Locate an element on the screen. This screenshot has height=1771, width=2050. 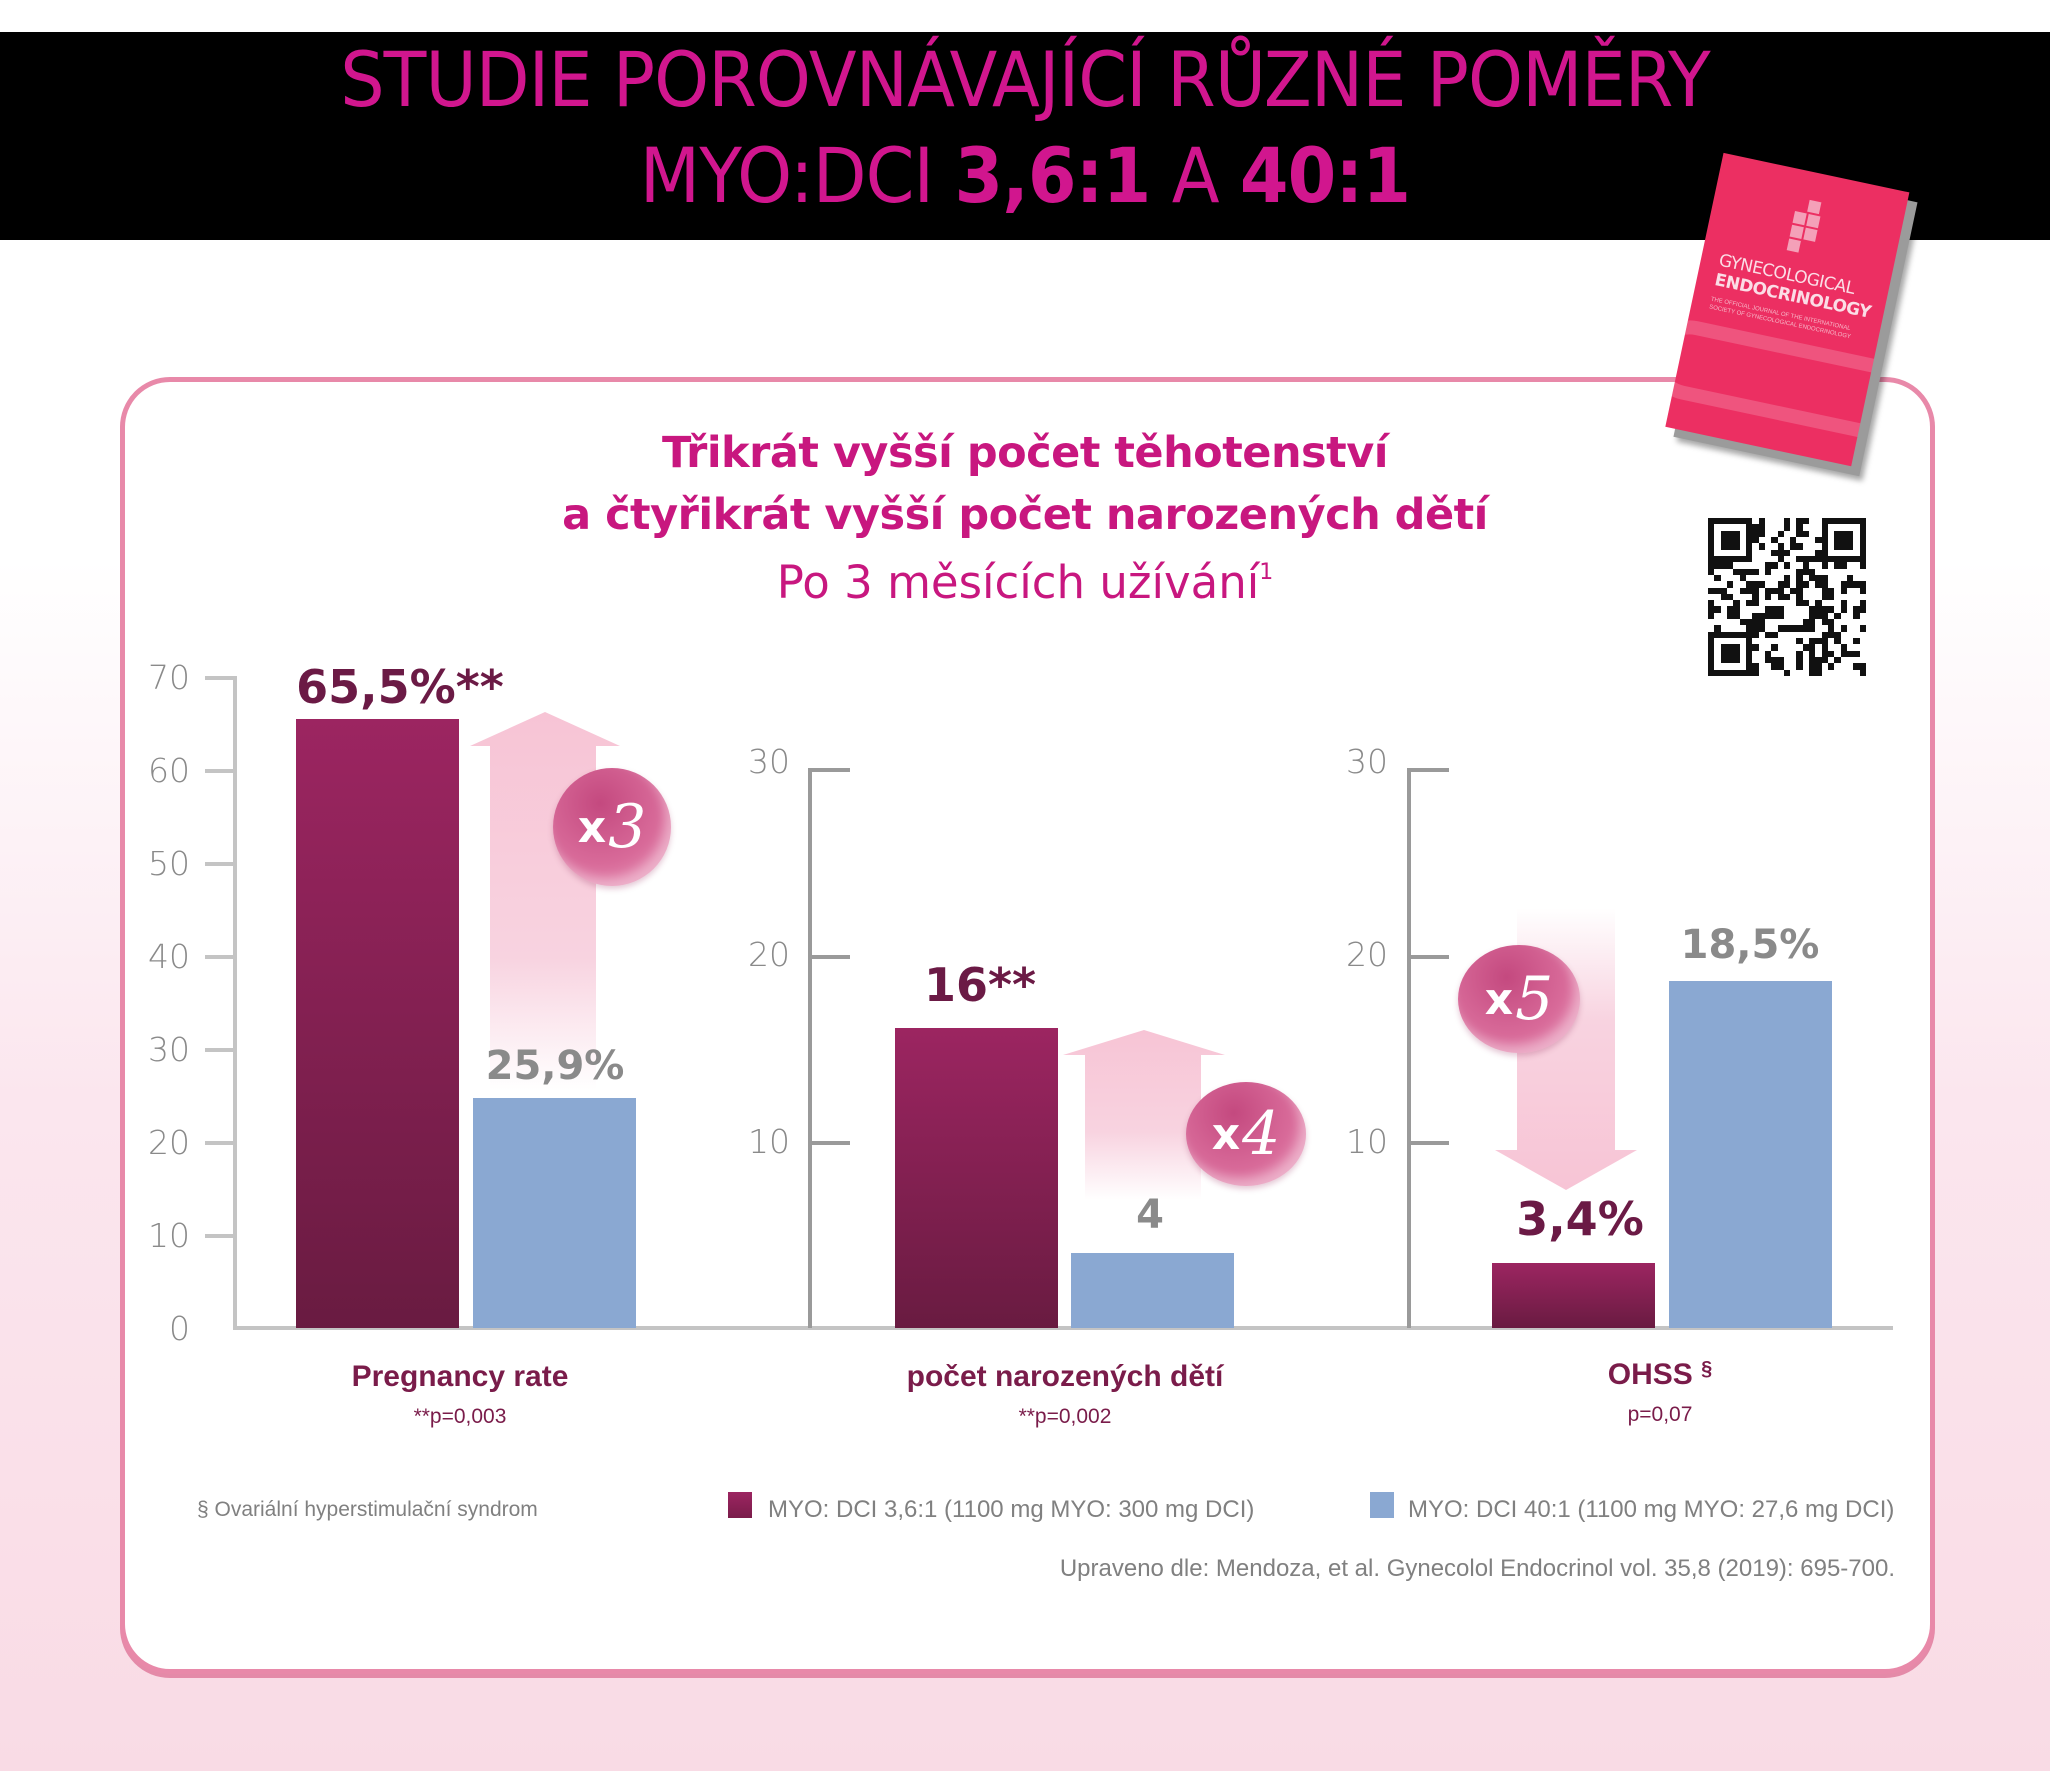
p-value-label: **p=0,002 is located at coordinates (1065, 1416).